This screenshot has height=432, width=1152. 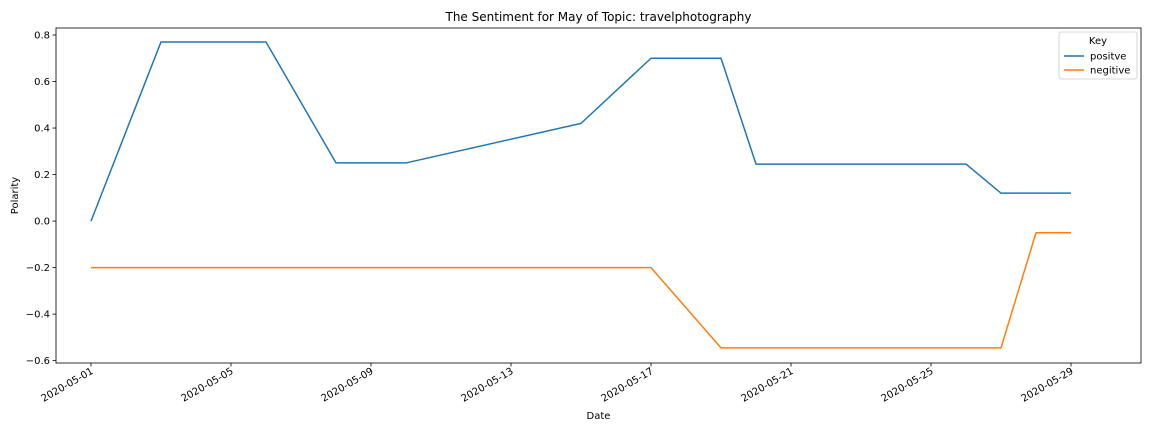 I want to click on y-tick-label: 0.8, so click(x=42, y=35).